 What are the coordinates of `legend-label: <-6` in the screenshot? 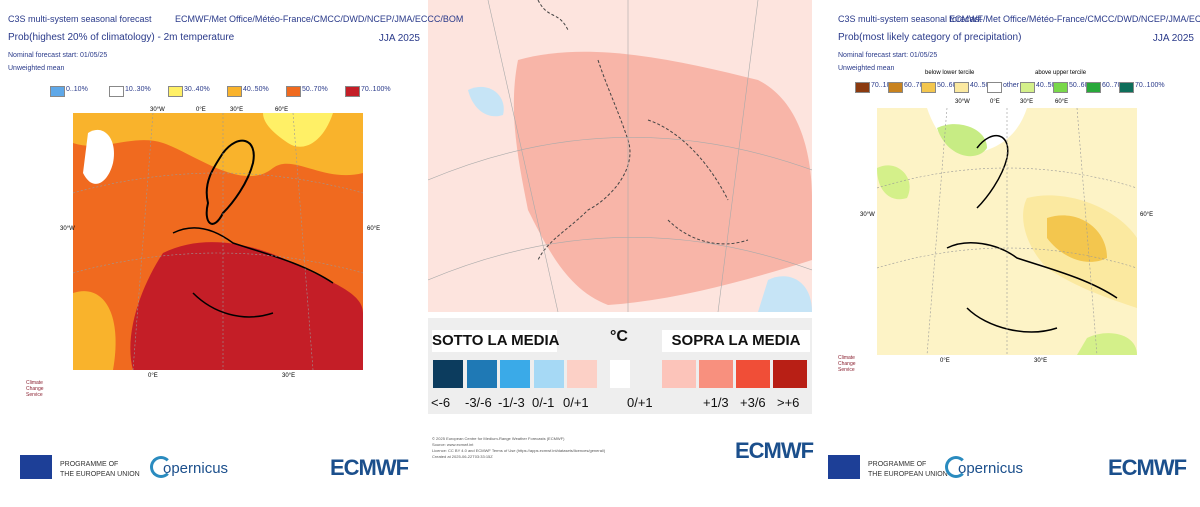 It's located at (441, 402).